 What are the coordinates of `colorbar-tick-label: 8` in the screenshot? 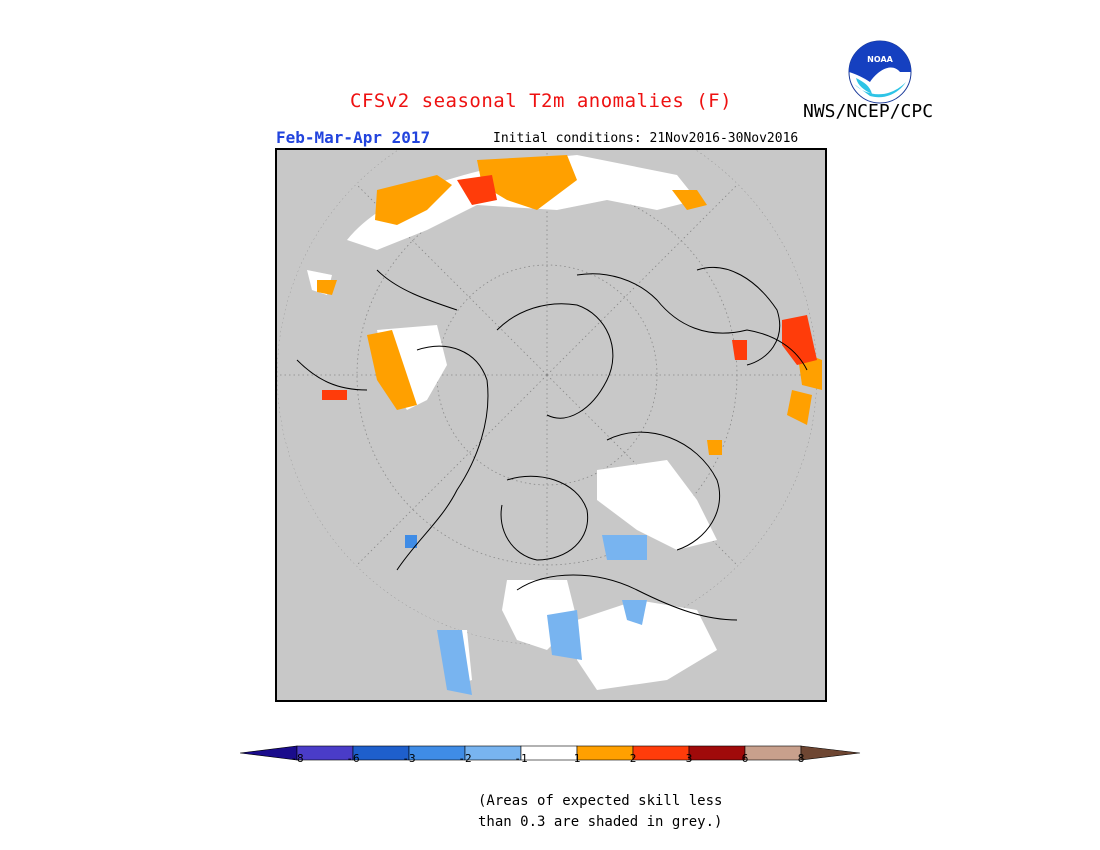 It's located at (801, 758).